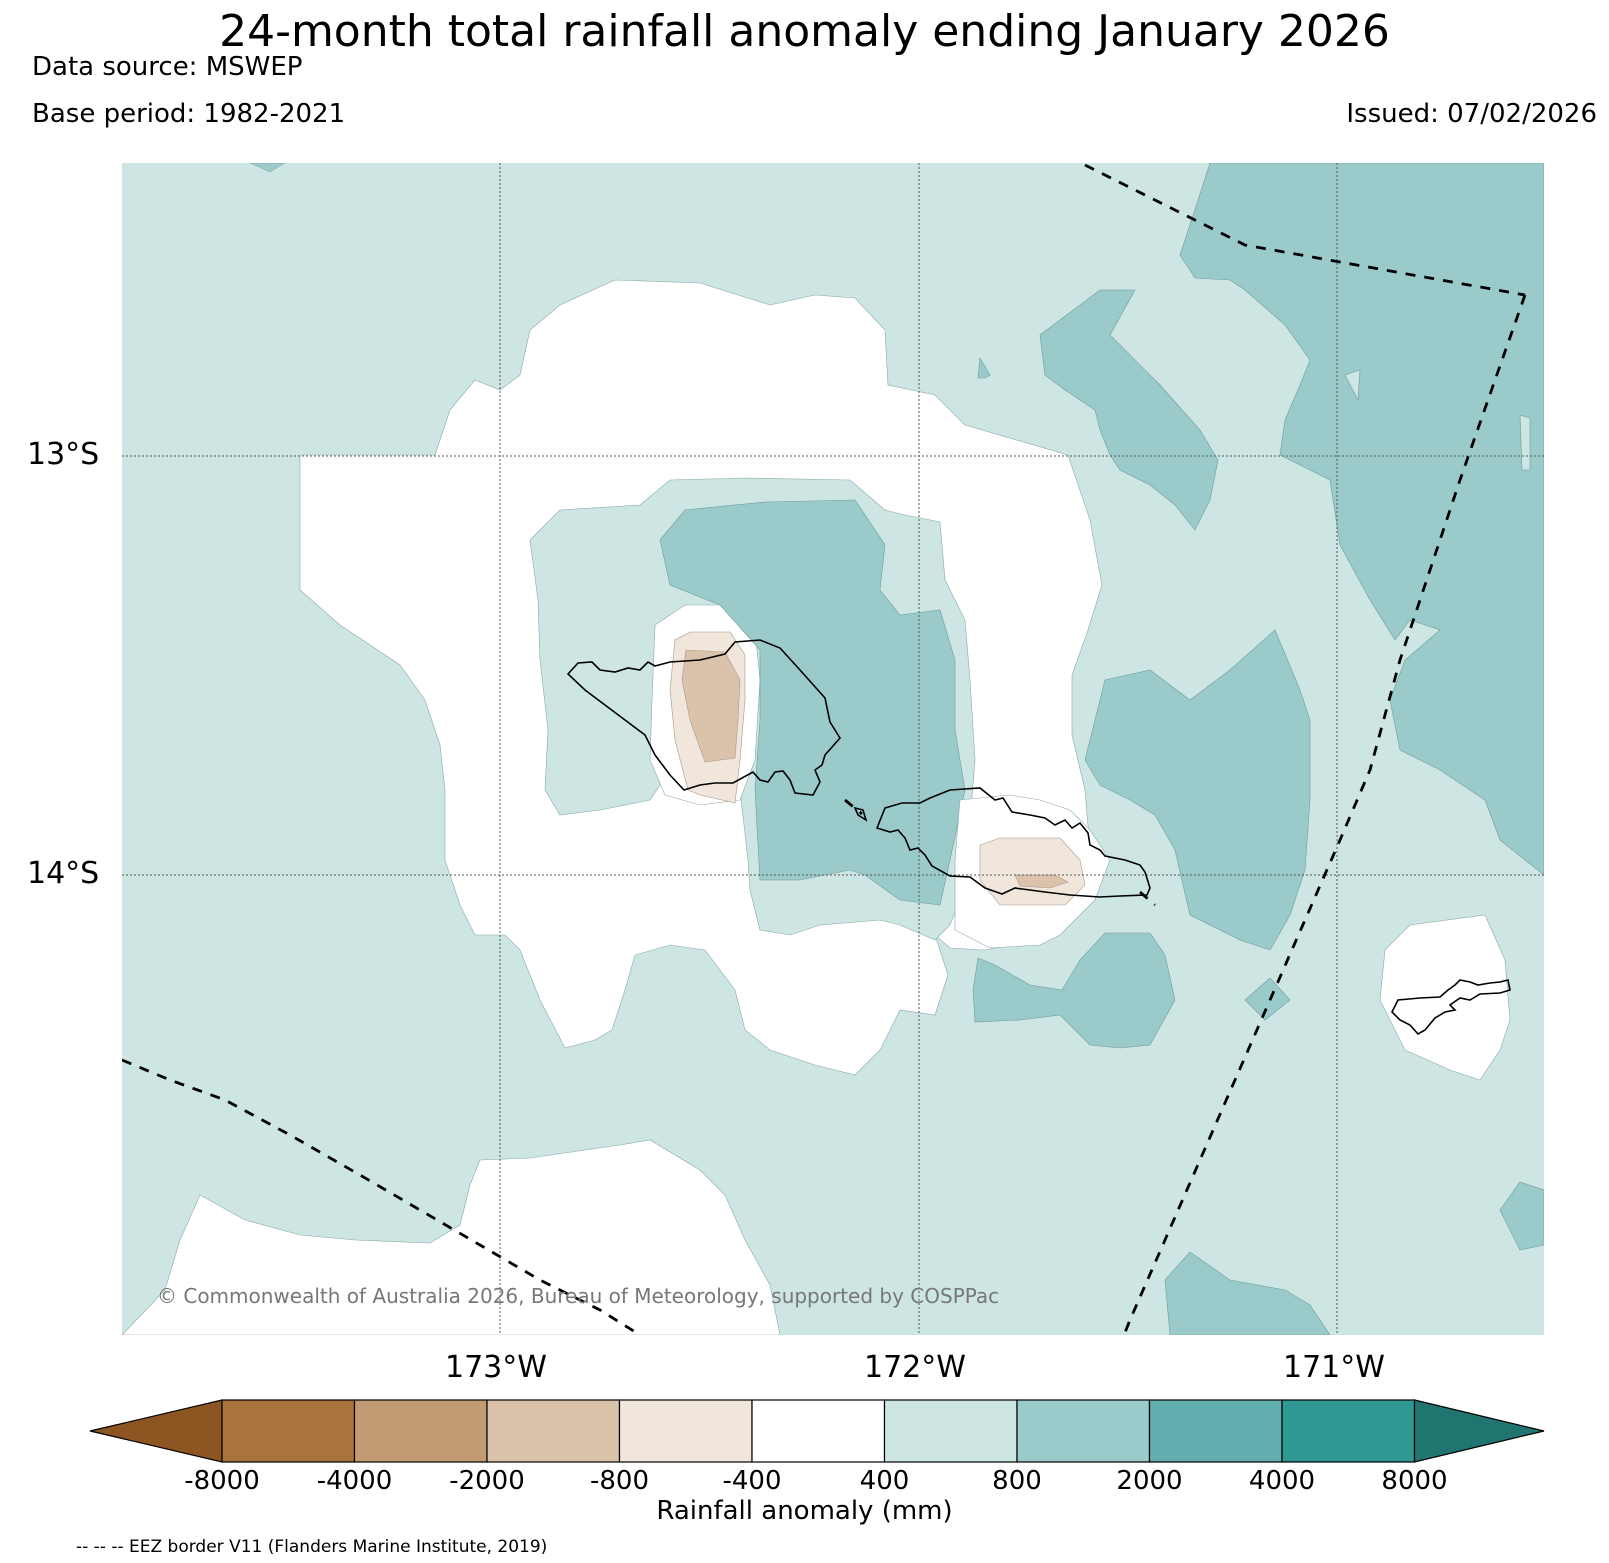  I want to click on anomaly-800-2000-small-se, so click(1267, 999).